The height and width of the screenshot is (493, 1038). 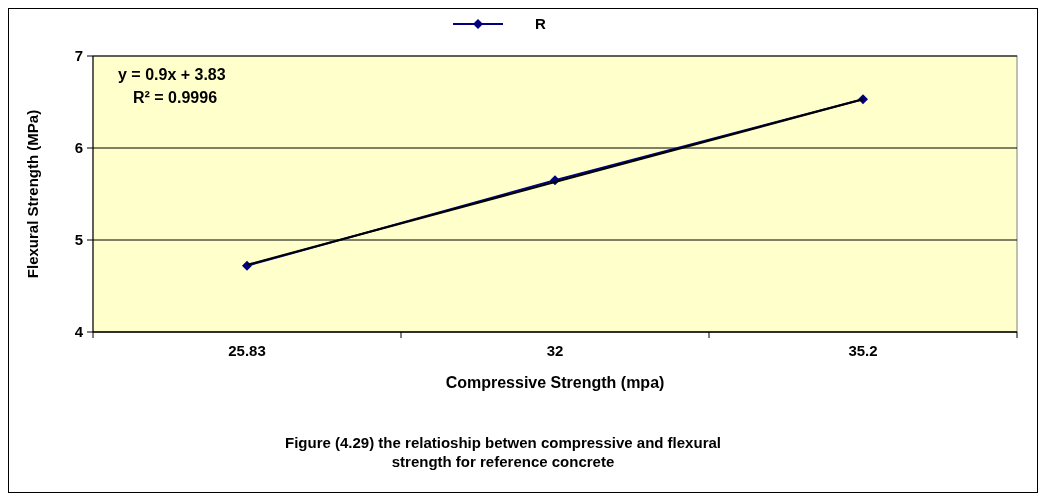 What do you see at coordinates (79, 332) in the screenshot?
I see `y-tick-label: 4` at bounding box center [79, 332].